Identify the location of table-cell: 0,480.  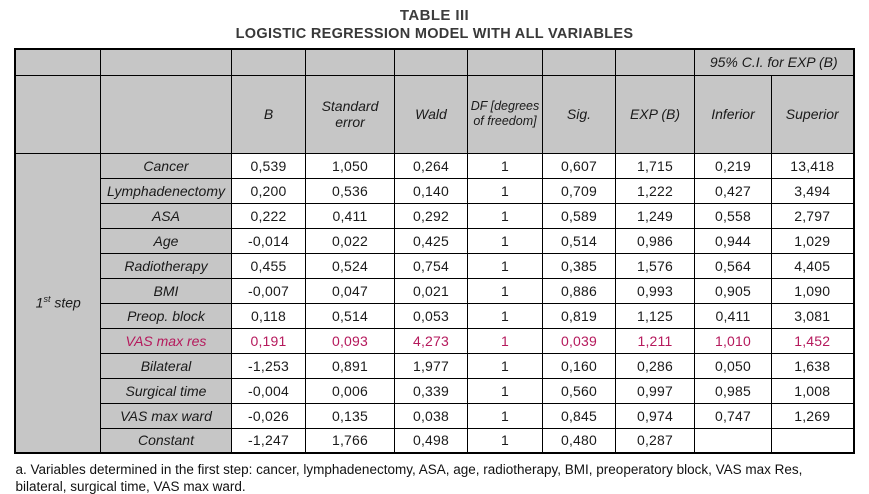
(578, 440).